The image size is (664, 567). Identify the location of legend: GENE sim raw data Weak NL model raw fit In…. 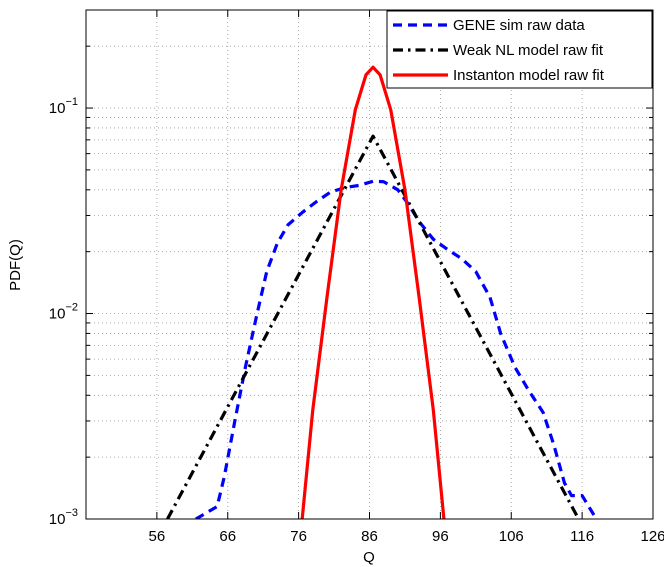
(519, 49).